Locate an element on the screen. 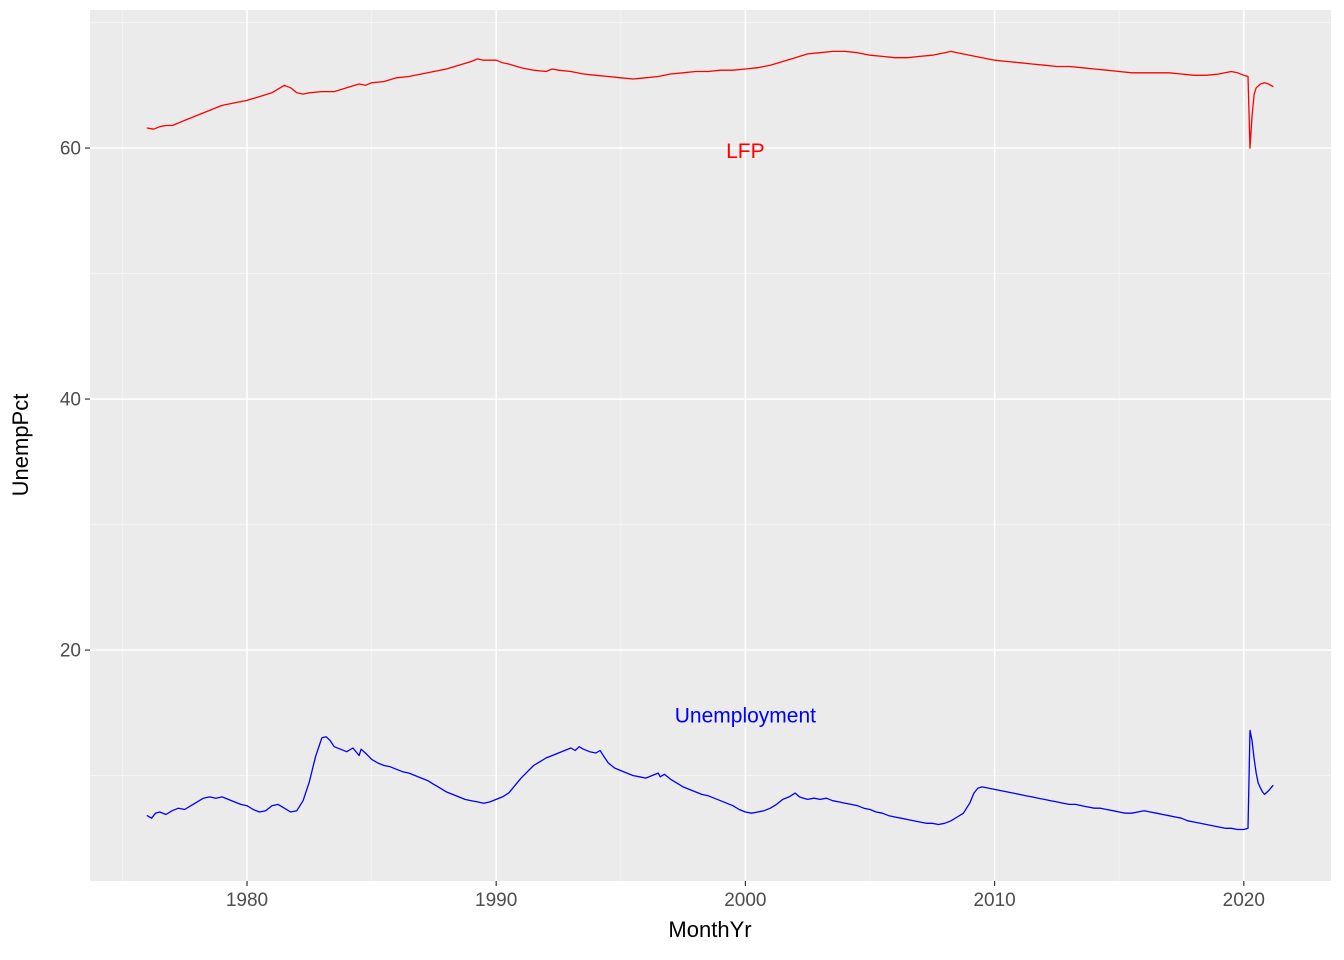 The image size is (1344, 960). lfp-line is located at coordinates (710, 99).